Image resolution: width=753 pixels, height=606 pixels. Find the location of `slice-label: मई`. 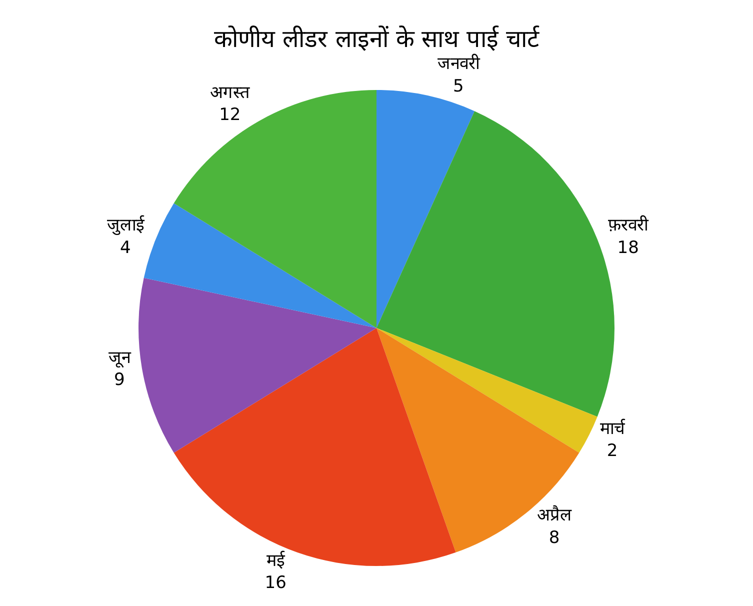

slice-label: मई is located at coordinates (276, 561).